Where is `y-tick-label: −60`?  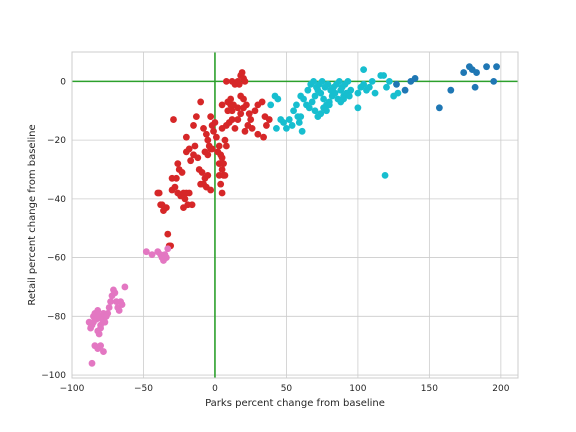
y-tick-label: −60 is located at coordinates (56, 259).